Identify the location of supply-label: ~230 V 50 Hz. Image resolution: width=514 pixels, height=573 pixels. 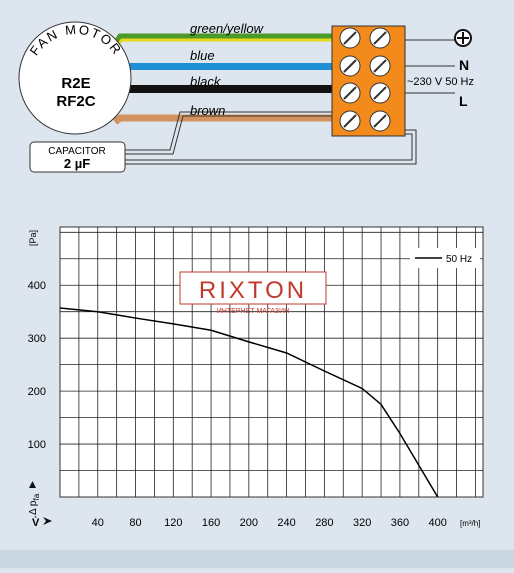
(440, 82).